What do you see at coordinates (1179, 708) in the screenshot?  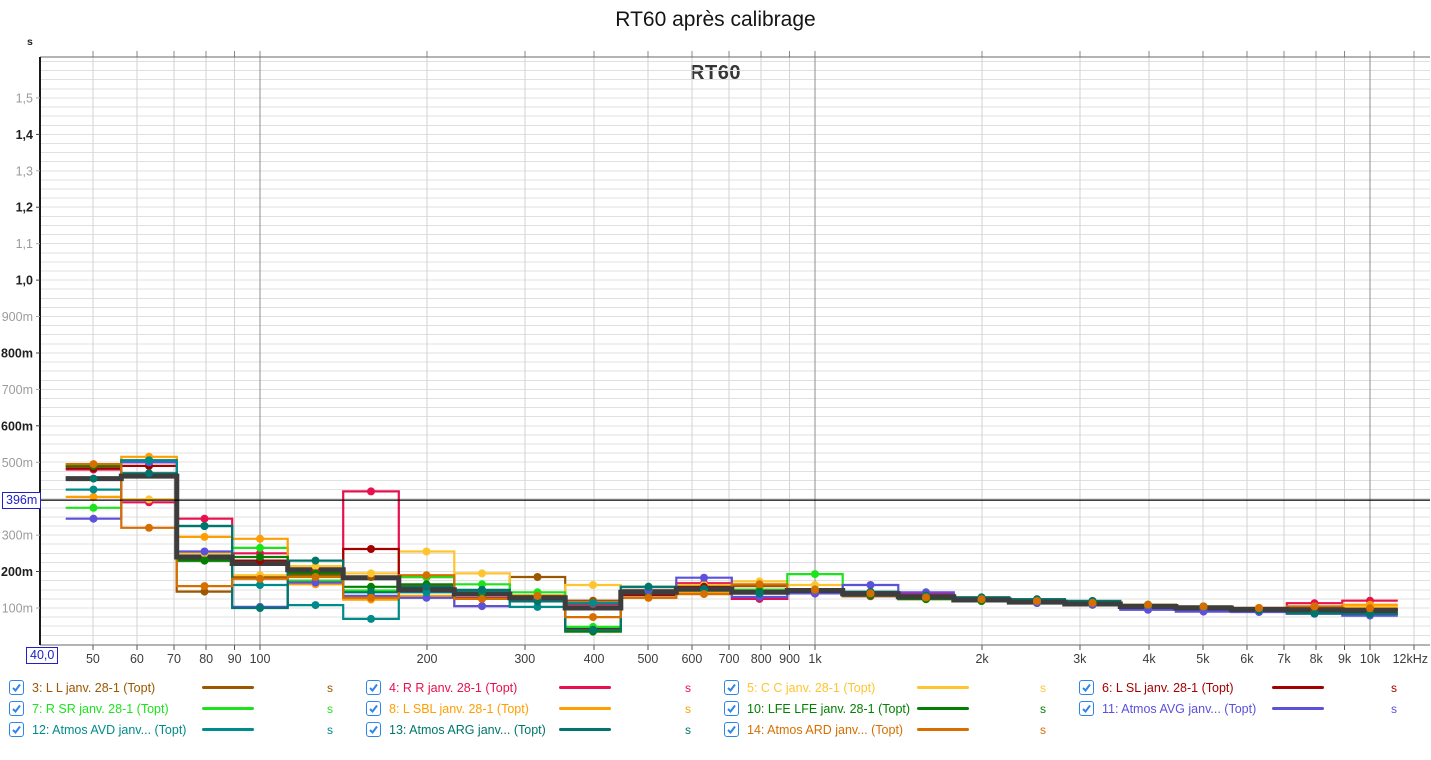 I see `legend-label: 11: Atmos AVG janv... (Topt)` at bounding box center [1179, 708].